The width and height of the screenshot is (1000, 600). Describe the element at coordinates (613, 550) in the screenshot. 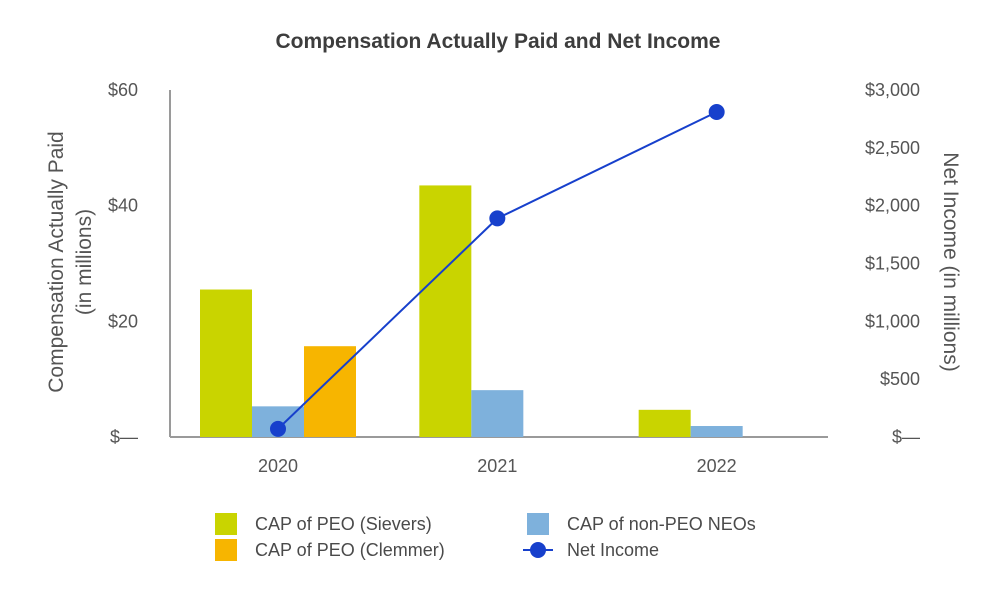

I see `legend-net-income-label: Net Income` at that location.